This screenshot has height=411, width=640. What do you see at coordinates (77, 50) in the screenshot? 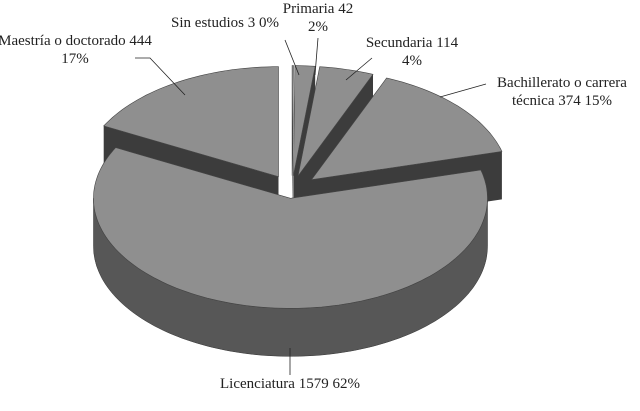
I see `slice-label: Maestría o doctorado 444 17%` at bounding box center [77, 50].